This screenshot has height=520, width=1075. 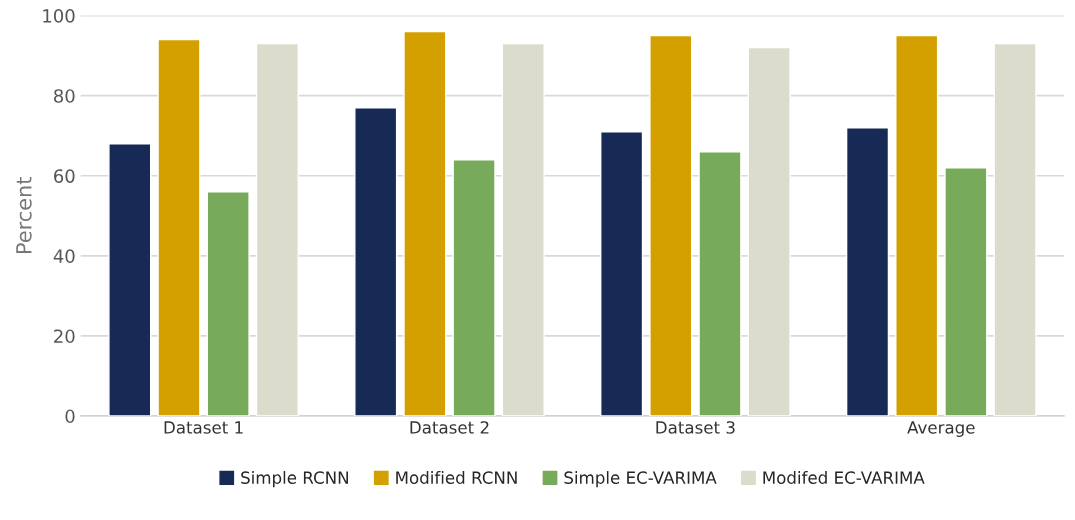 I want to click on y-tick-label: 60, so click(x=64, y=176).